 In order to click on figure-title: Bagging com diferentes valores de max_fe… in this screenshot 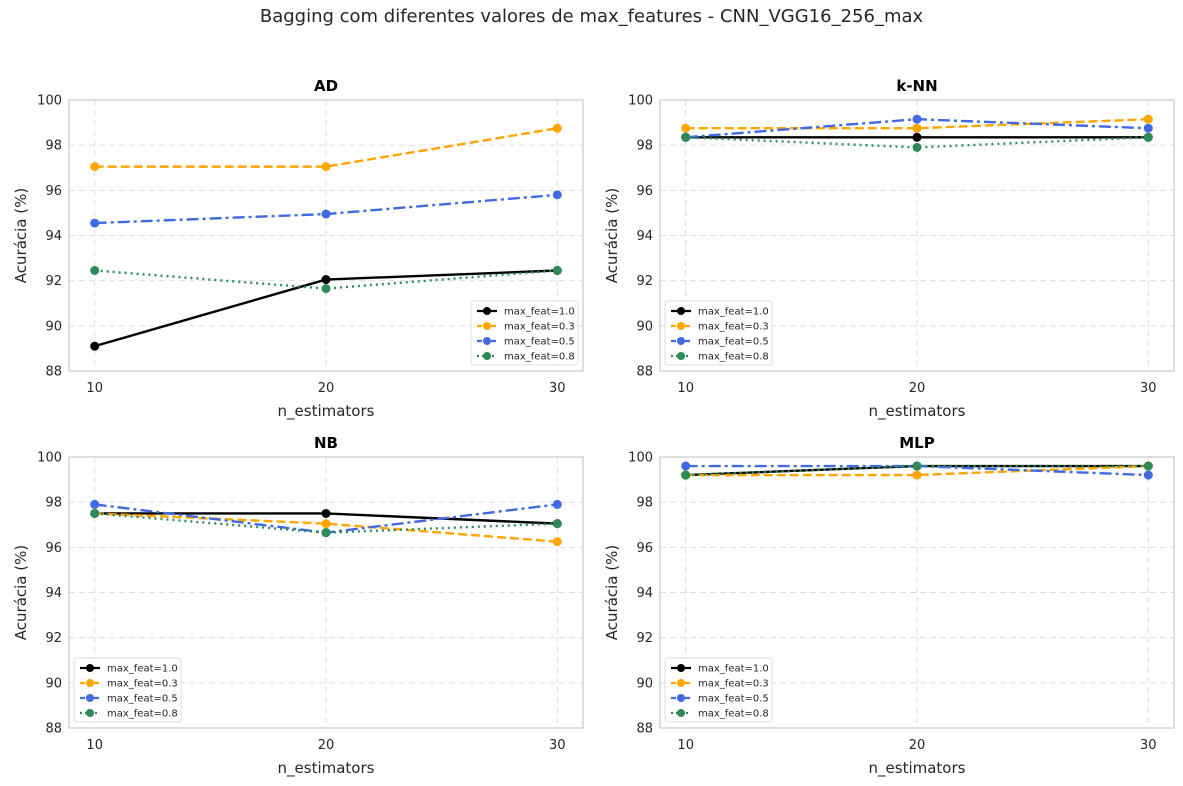, I will do `click(591, 16)`.